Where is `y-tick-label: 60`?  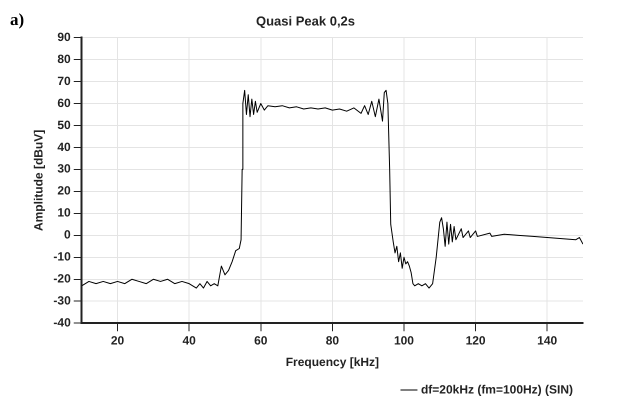 y-tick-label: 60 is located at coordinates (64, 103).